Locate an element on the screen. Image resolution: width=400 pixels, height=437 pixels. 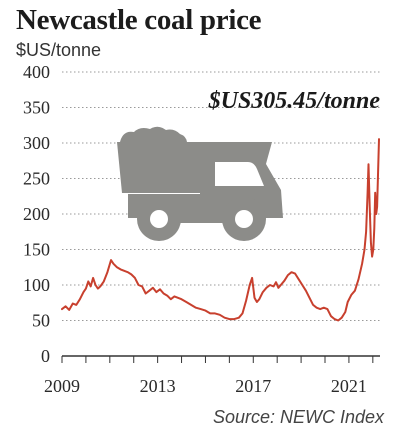
x-tick-label-2021: 2021 is located at coordinates (349, 386).